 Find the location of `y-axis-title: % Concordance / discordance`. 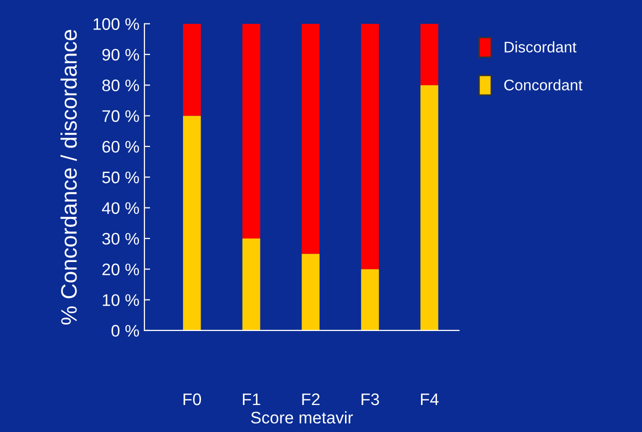

y-axis-title: % Concordance / discordance is located at coordinates (68, 177).